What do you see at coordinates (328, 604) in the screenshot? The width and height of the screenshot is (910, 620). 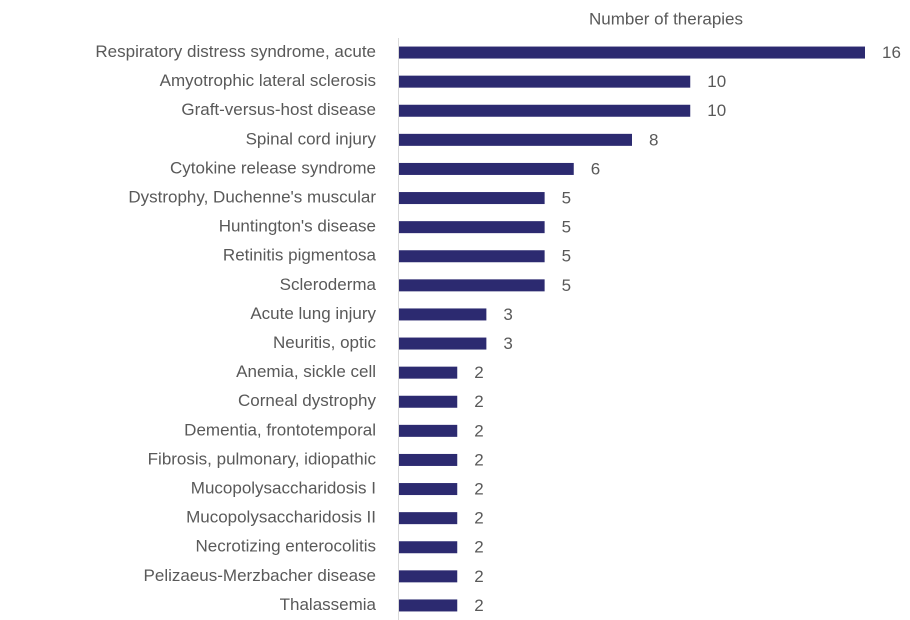 I see `y-tick-label: Thalassemia` at bounding box center [328, 604].